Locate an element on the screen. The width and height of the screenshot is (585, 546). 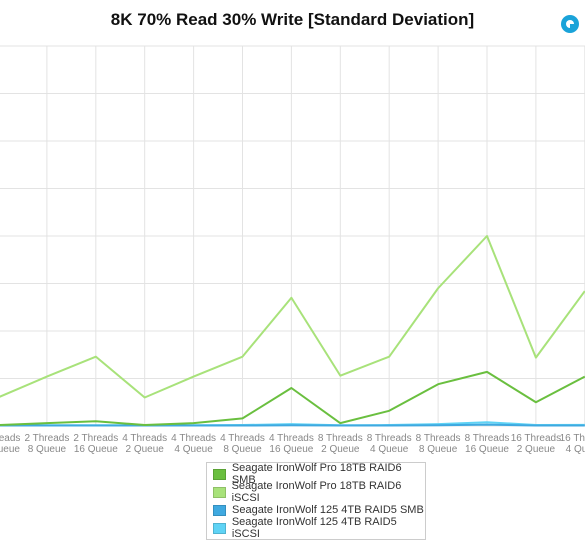
legend-label: Seagate IronWolf Pro 18TB RAID6 iSCSI is located at coordinates (316, 492).